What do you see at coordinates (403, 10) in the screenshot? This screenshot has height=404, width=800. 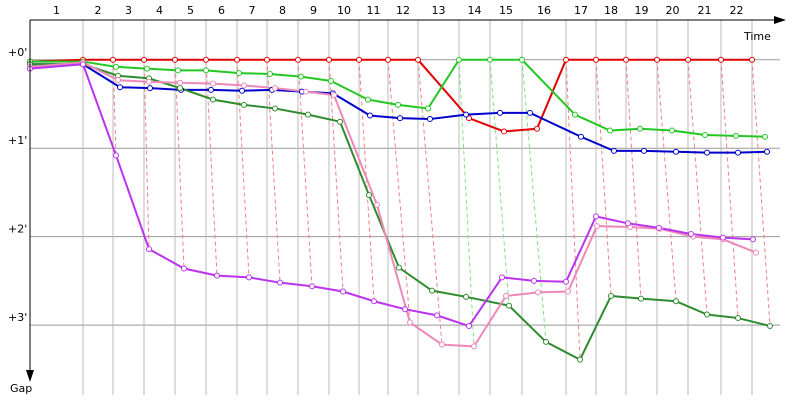 I see `lap-label: 12` at bounding box center [403, 10].